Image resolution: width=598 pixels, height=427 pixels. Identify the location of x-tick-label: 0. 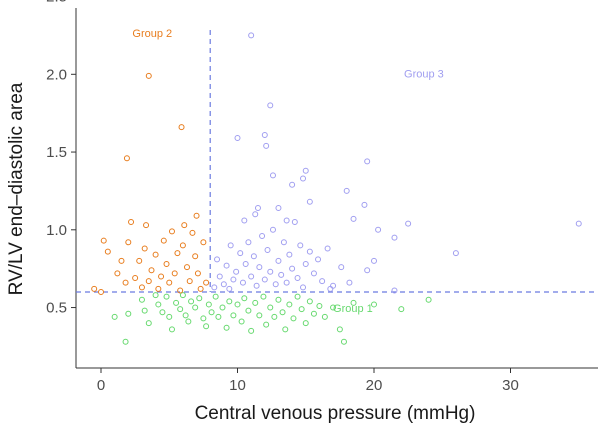
(101, 385).